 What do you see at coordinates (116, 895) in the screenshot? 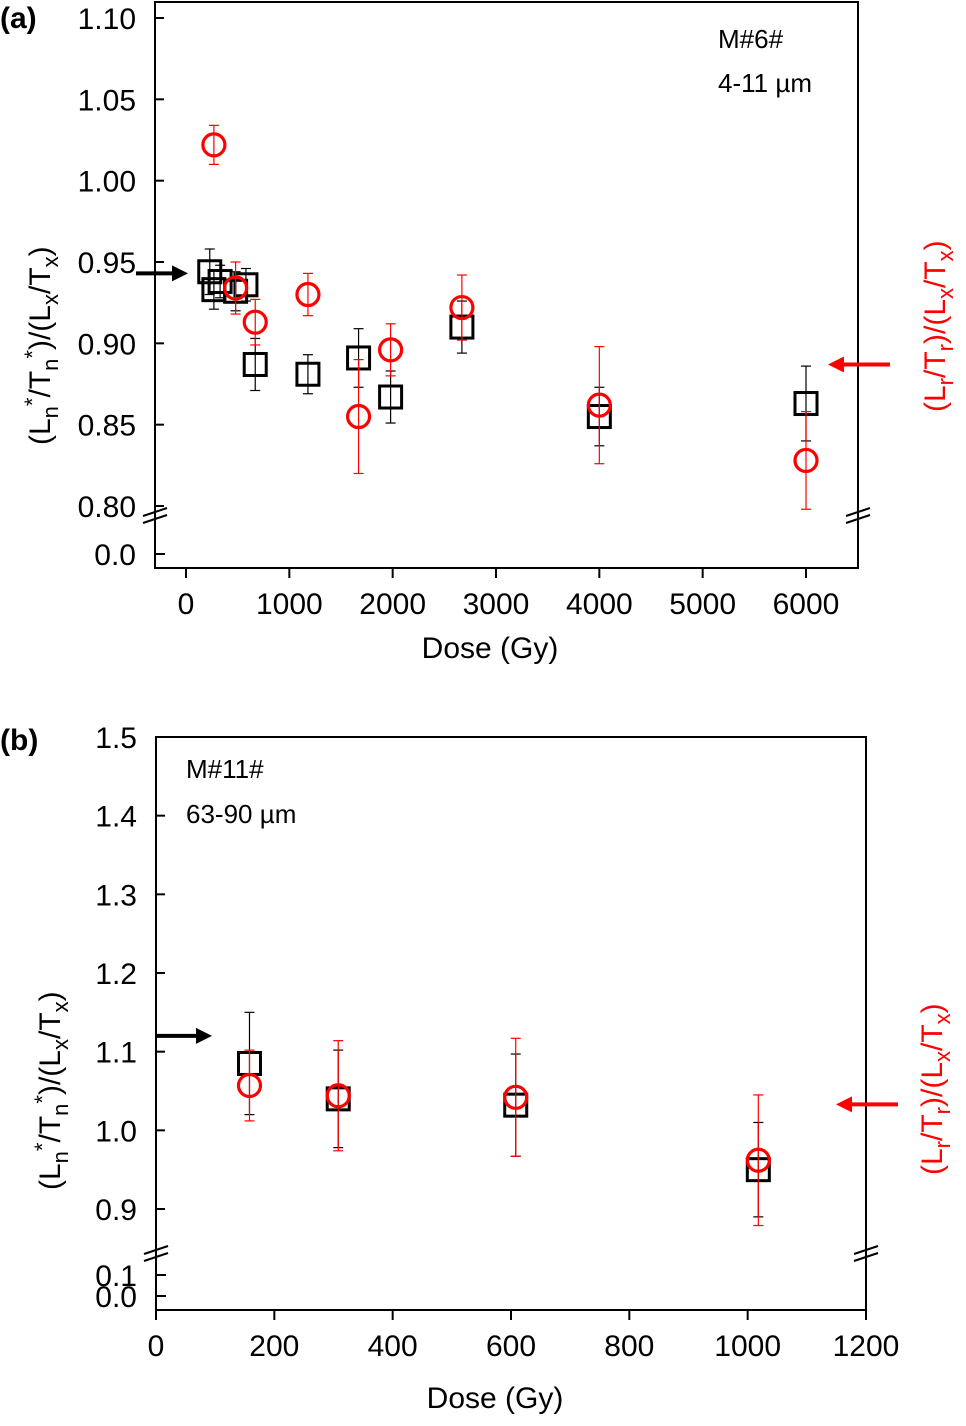
I see `y-tick-label: 1.3` at bounding box center [116, 895].